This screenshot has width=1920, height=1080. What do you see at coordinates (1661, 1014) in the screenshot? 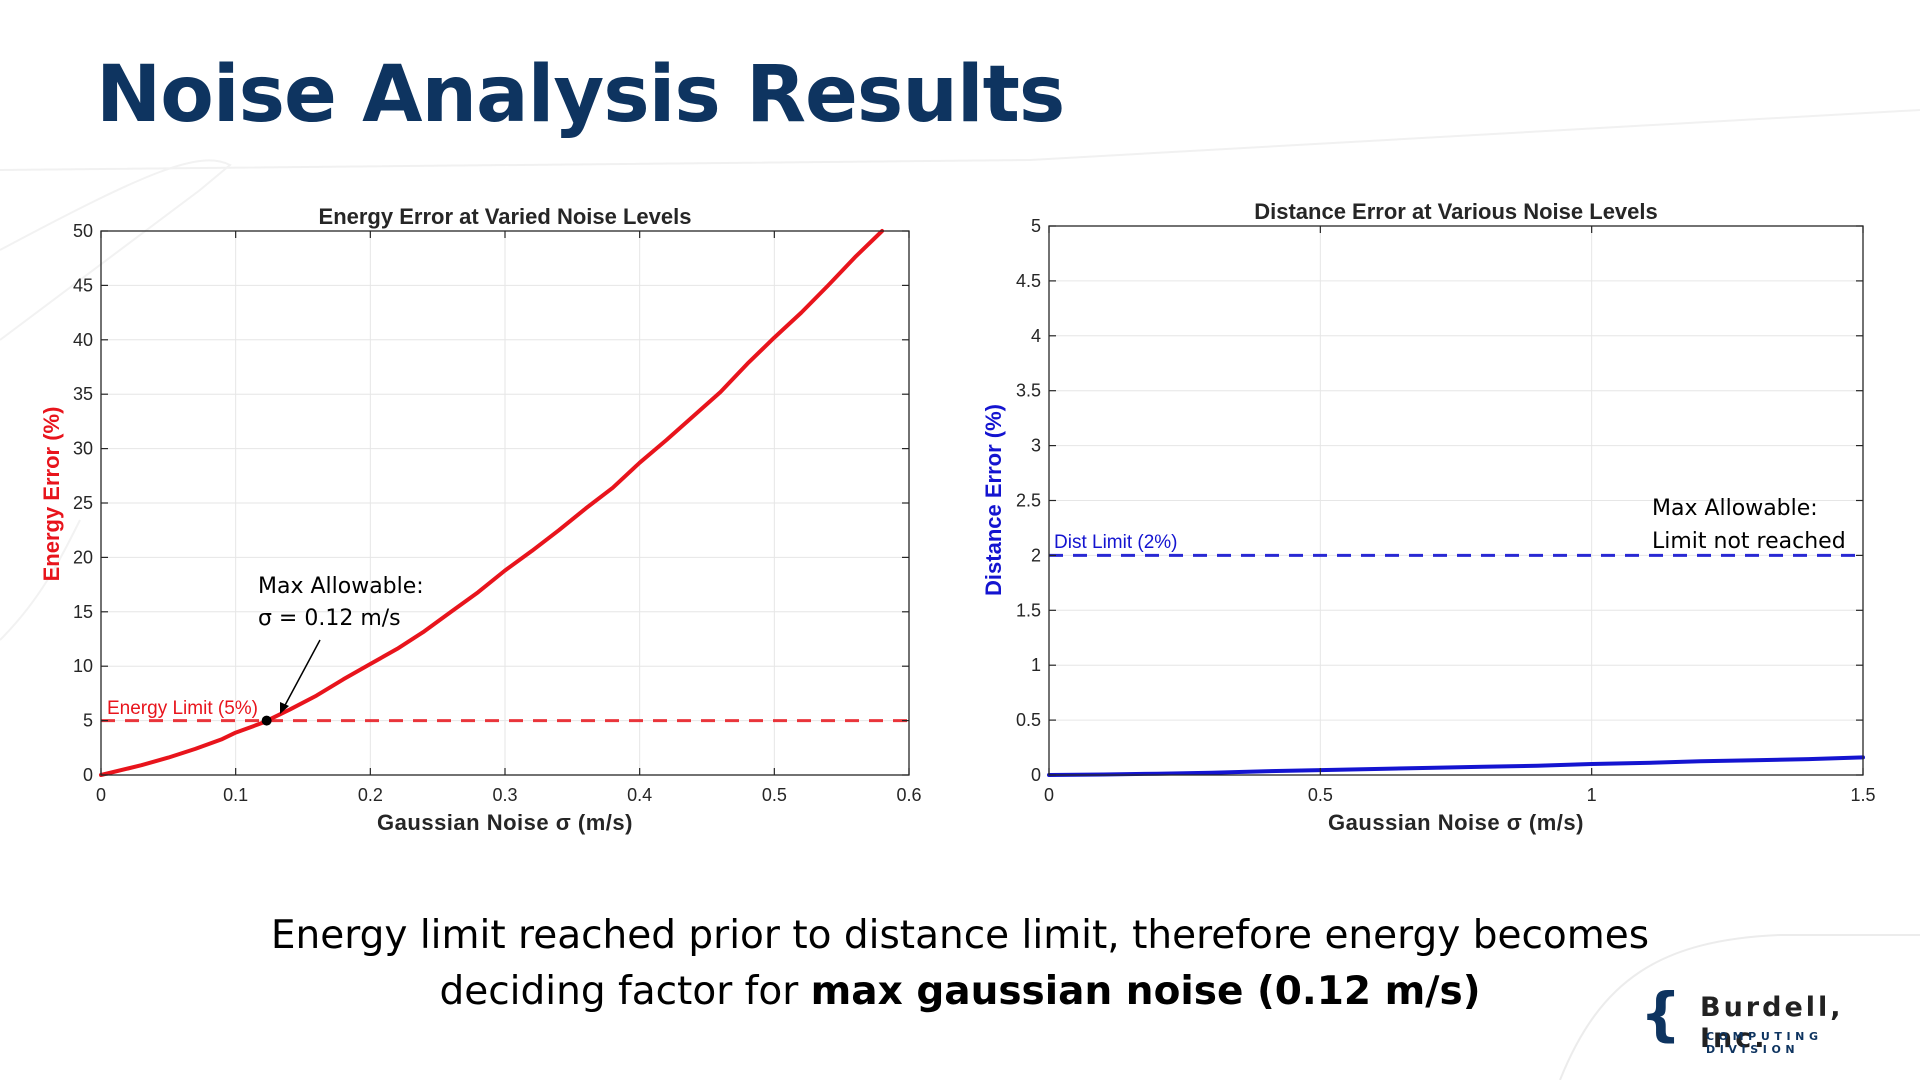
I see `logo-brace-icon: {` at bounding box center [1661, 1014].